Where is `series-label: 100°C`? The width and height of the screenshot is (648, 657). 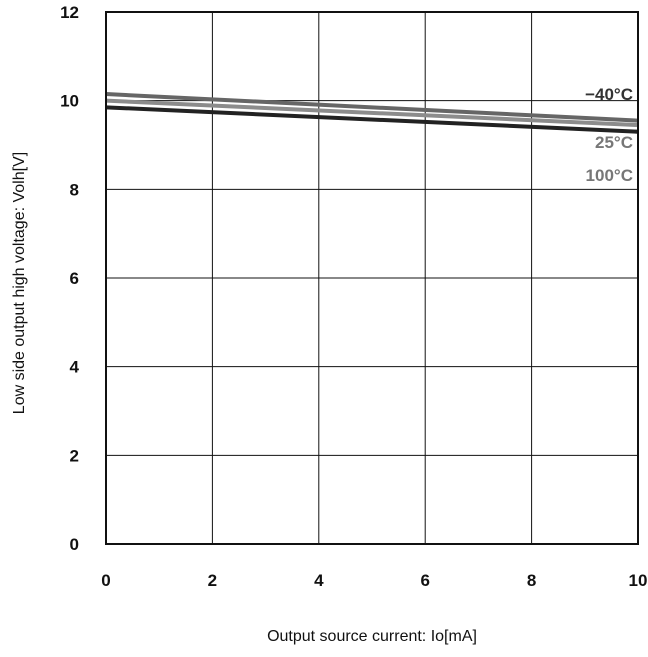 series-label: 100°C is located at coordinates (609, 175).